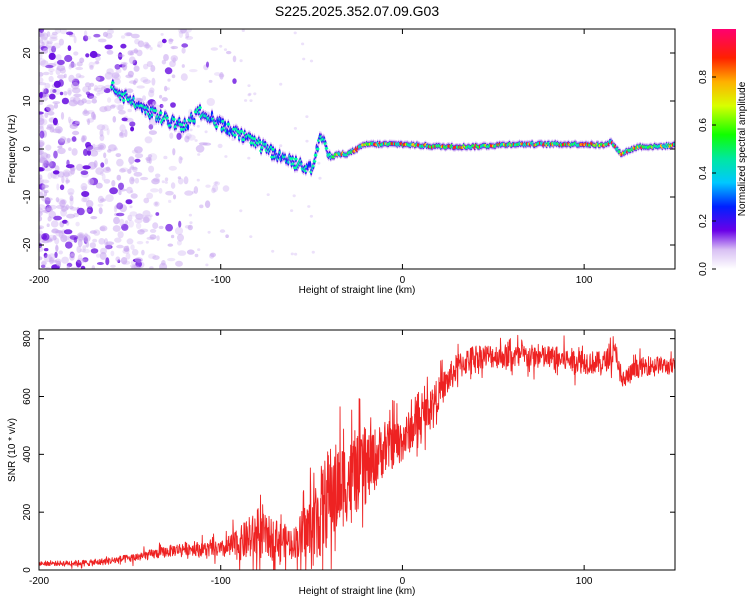 This screenshot has height=600, width=750. I want to click on x-tick-label: 0, so click(403, 581).